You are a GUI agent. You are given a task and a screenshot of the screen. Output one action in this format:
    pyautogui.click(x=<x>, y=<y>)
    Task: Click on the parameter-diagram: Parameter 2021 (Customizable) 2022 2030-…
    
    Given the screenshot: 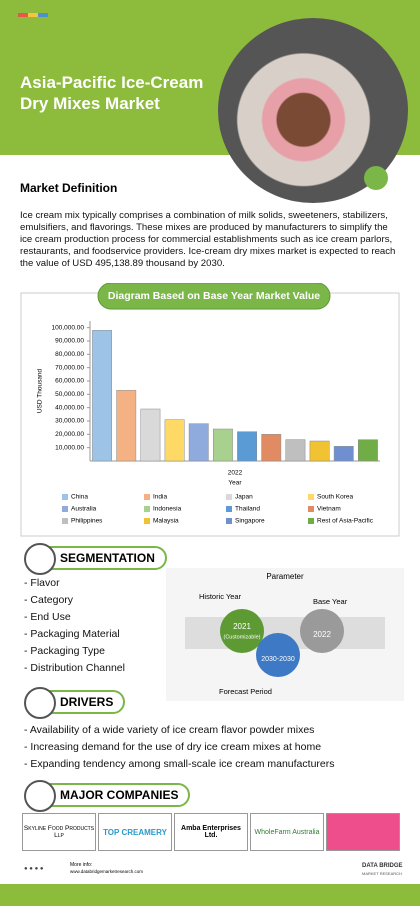 What is the action you would take?
    pyautogui.click(x=285, y=634)
    